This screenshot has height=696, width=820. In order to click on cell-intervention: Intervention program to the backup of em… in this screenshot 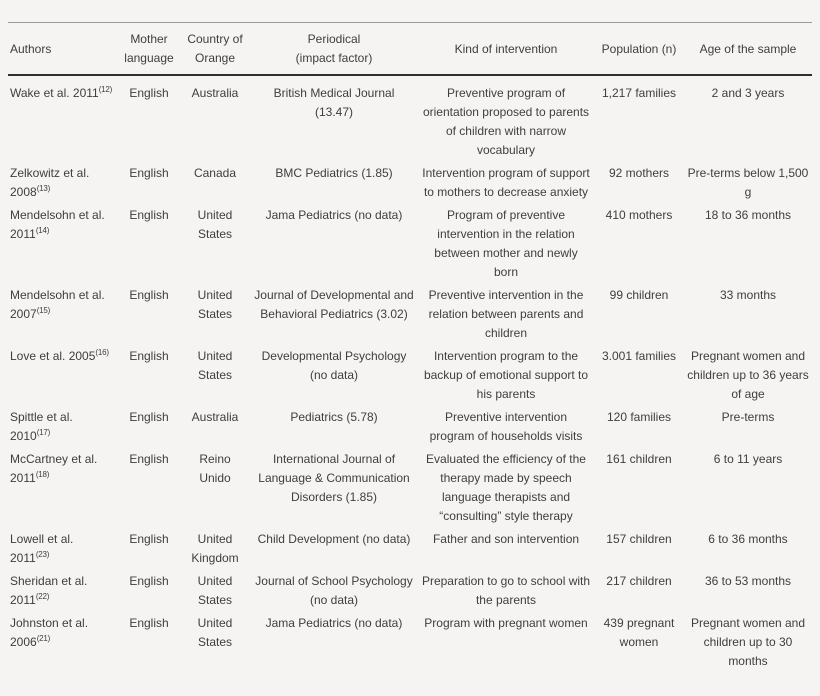, I will do `click(506, 375)`.